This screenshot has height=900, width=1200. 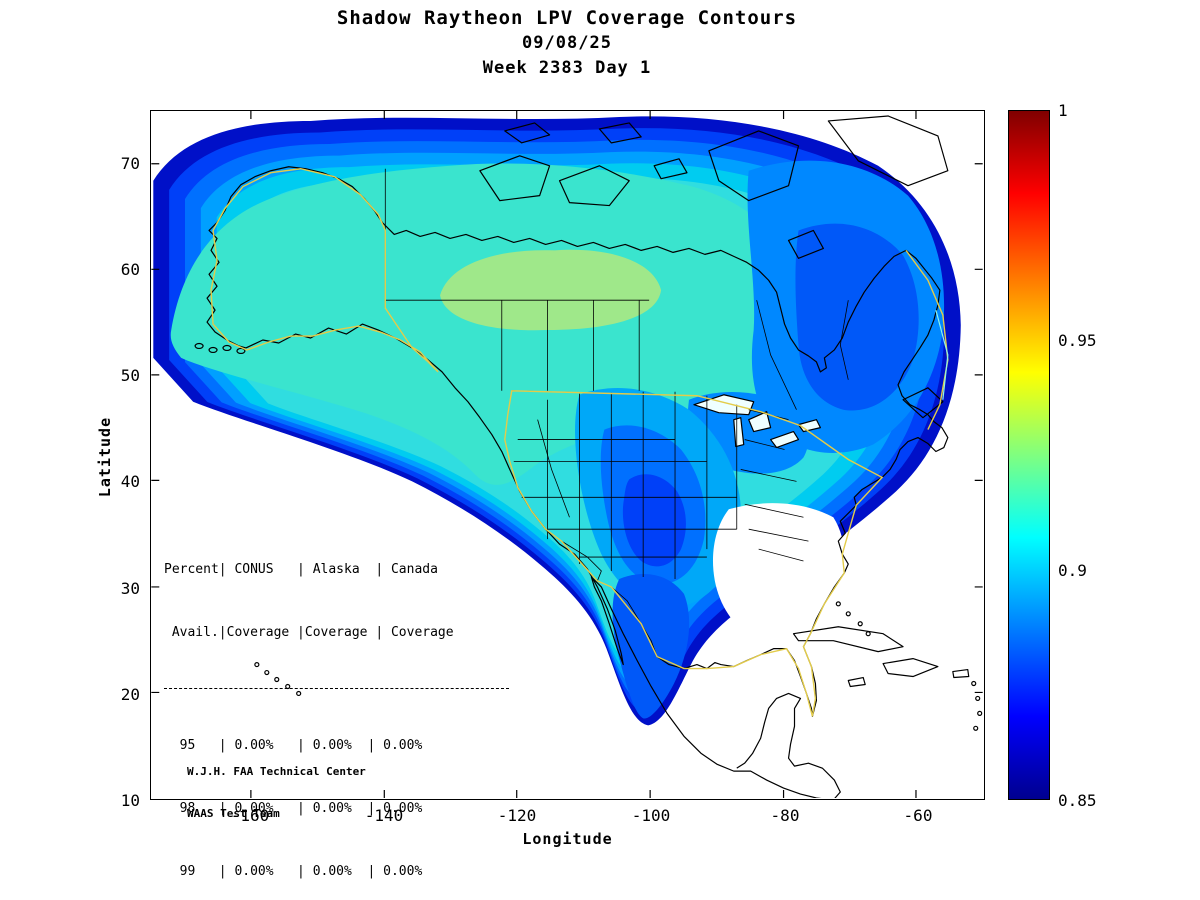 I want to click on x-tick-label: -80, so click(x=785, y=815).